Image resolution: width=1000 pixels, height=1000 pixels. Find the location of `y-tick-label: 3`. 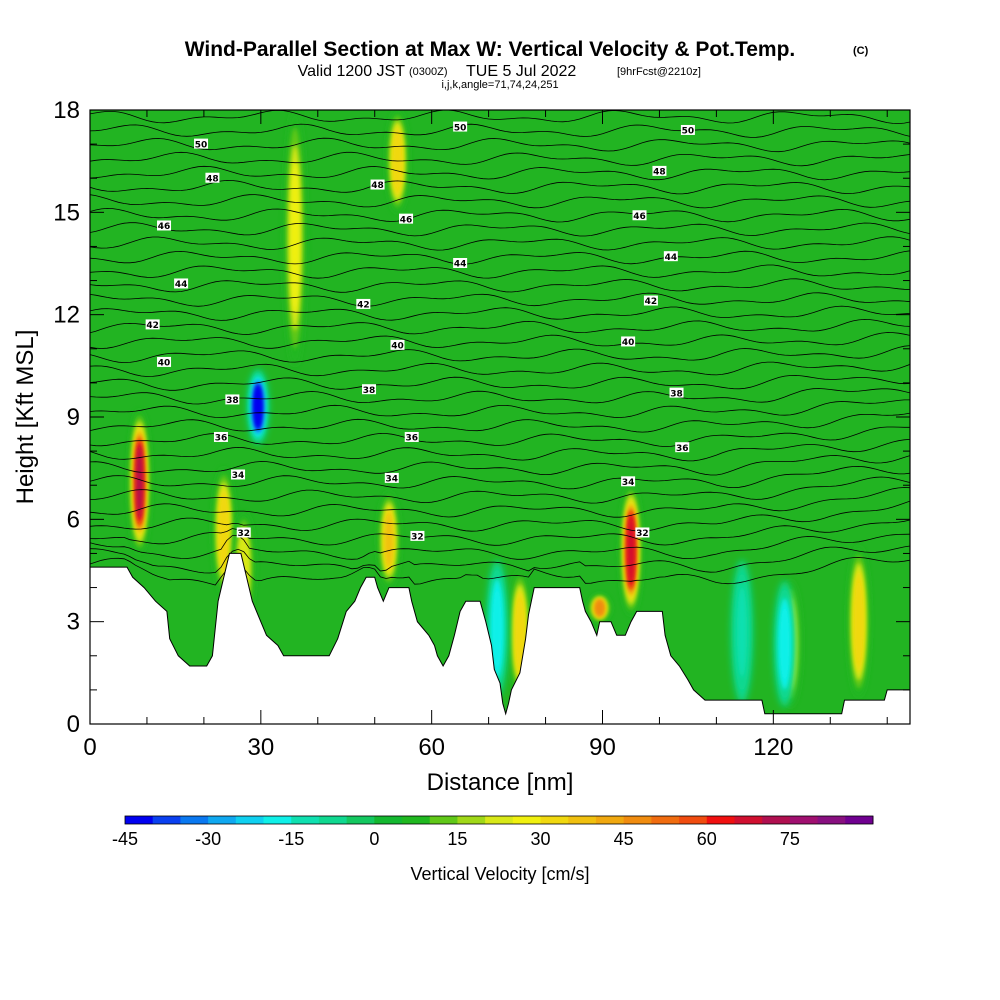

y-tick-label: 3 is located at coordinates (73, 622).